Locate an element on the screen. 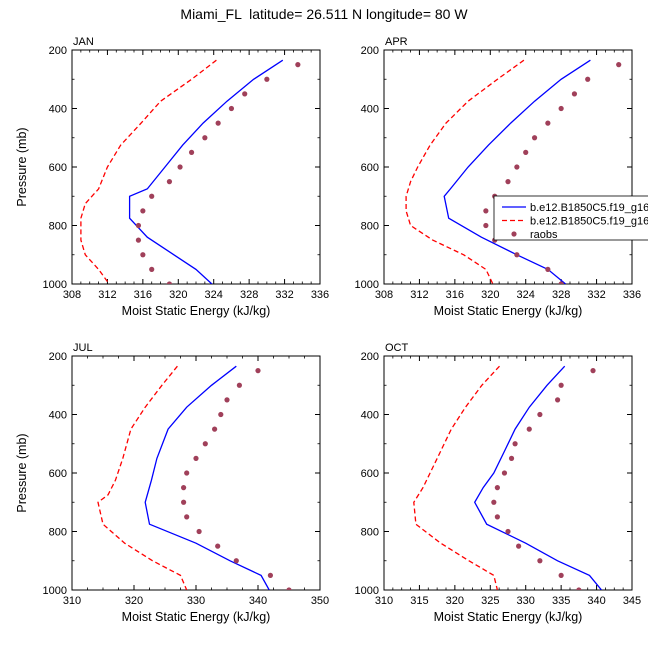 The height and width of the screenshot is (648, 648). x-tick-label: 312 is located at coordinates (419, 295).